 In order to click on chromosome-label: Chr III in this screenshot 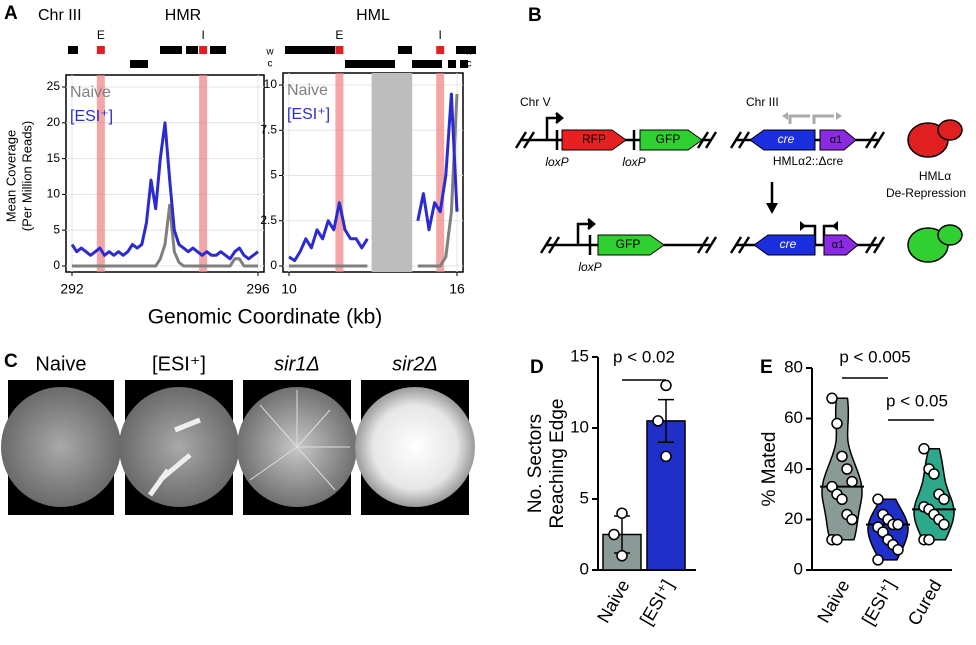, I will do `click(60, 15)`.